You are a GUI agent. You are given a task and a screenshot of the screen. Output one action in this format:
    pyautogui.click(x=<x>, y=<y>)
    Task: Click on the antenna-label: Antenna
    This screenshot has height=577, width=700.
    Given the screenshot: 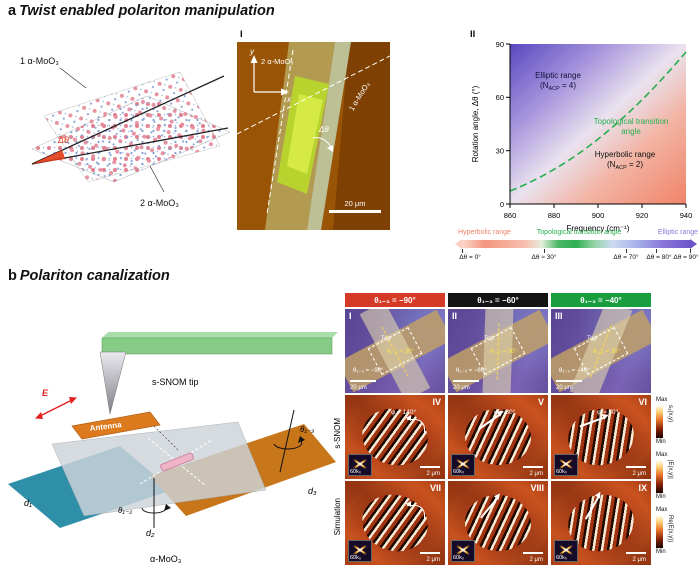 What is the action you would take?
    pyautogui.click(x=105, y=426)
    